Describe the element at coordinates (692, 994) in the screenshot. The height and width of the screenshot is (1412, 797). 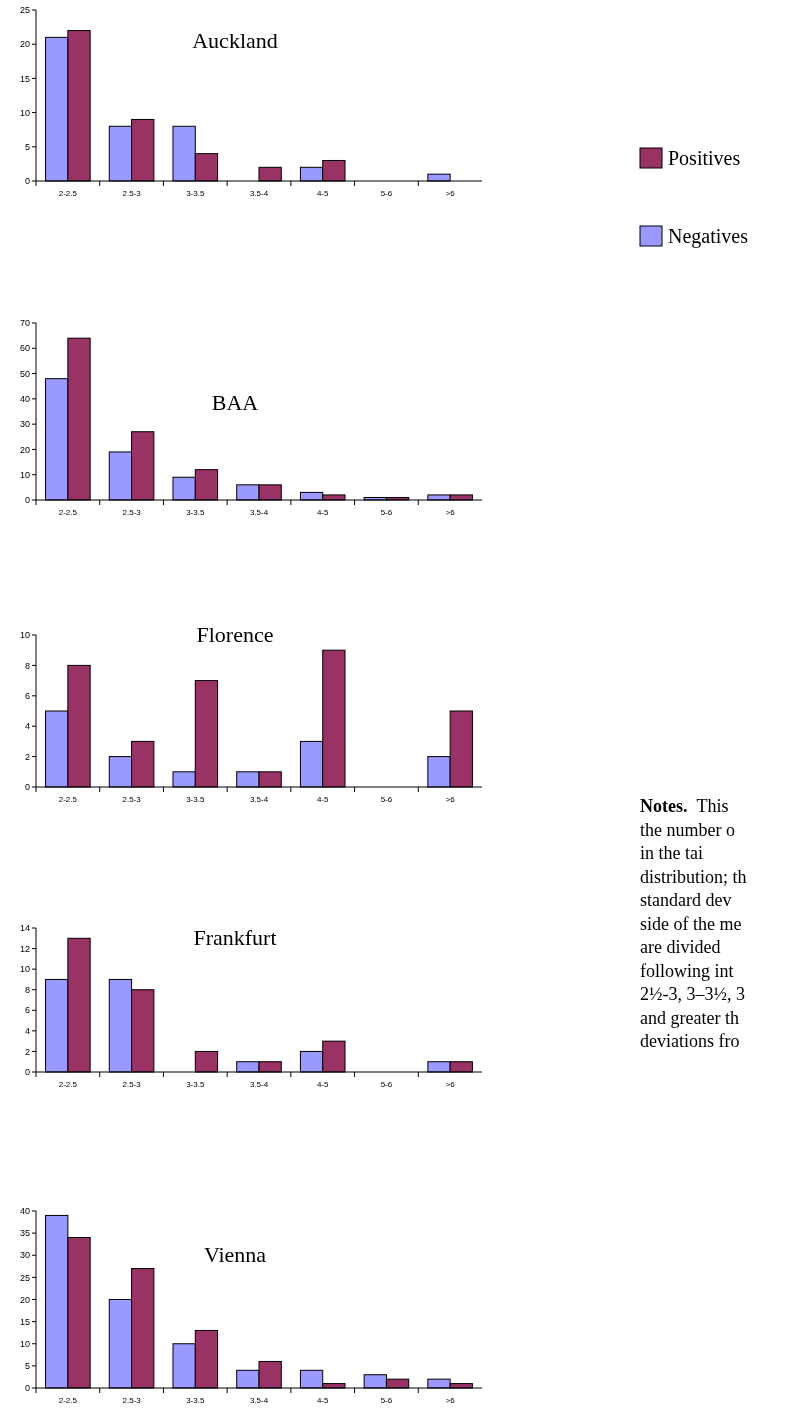
I see `text: 2½-3, 3–3½, 3` at that location.